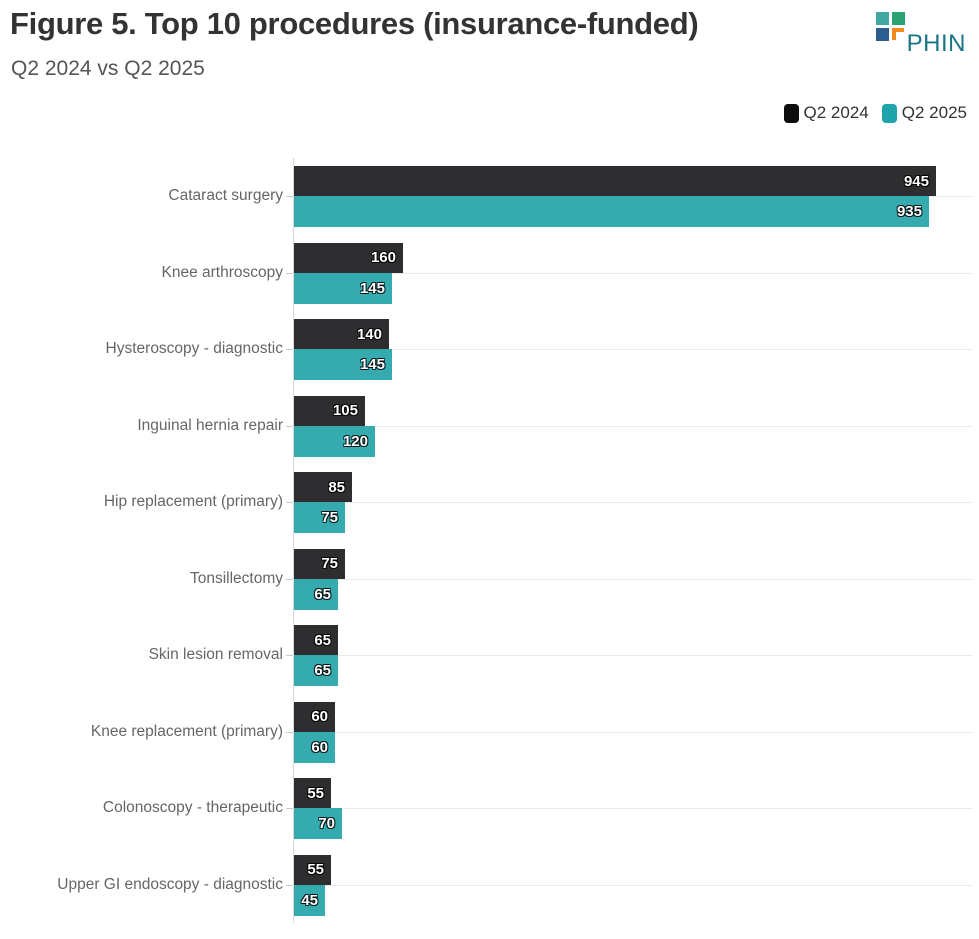 This screenshot has height=939, width=979. I want to click on bar-value-label: 45, so click(309, 900).